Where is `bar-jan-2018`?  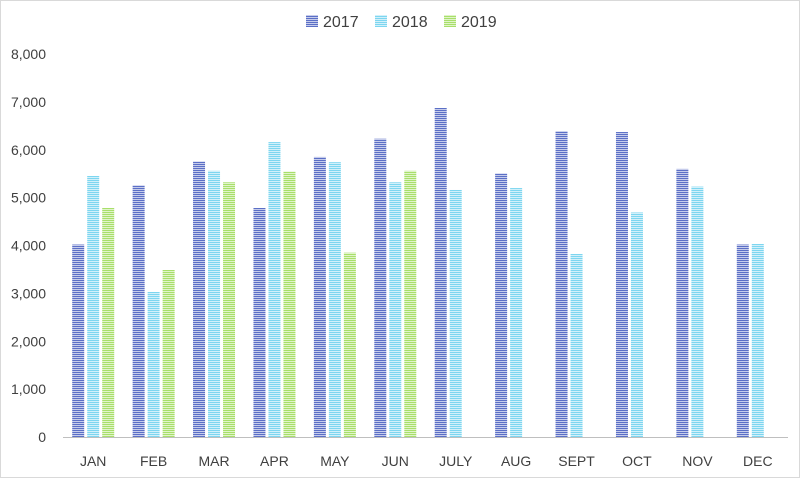 bar-jan-2018 is located at coordinates (93, 306).